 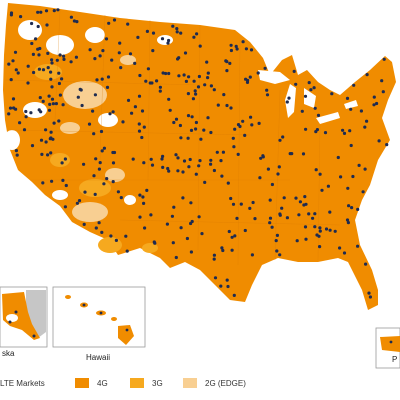 What do you see at coordinates (190, 383) in the screenshot?
I see `legend-swatch-2g` at bounding box center [190, 383].